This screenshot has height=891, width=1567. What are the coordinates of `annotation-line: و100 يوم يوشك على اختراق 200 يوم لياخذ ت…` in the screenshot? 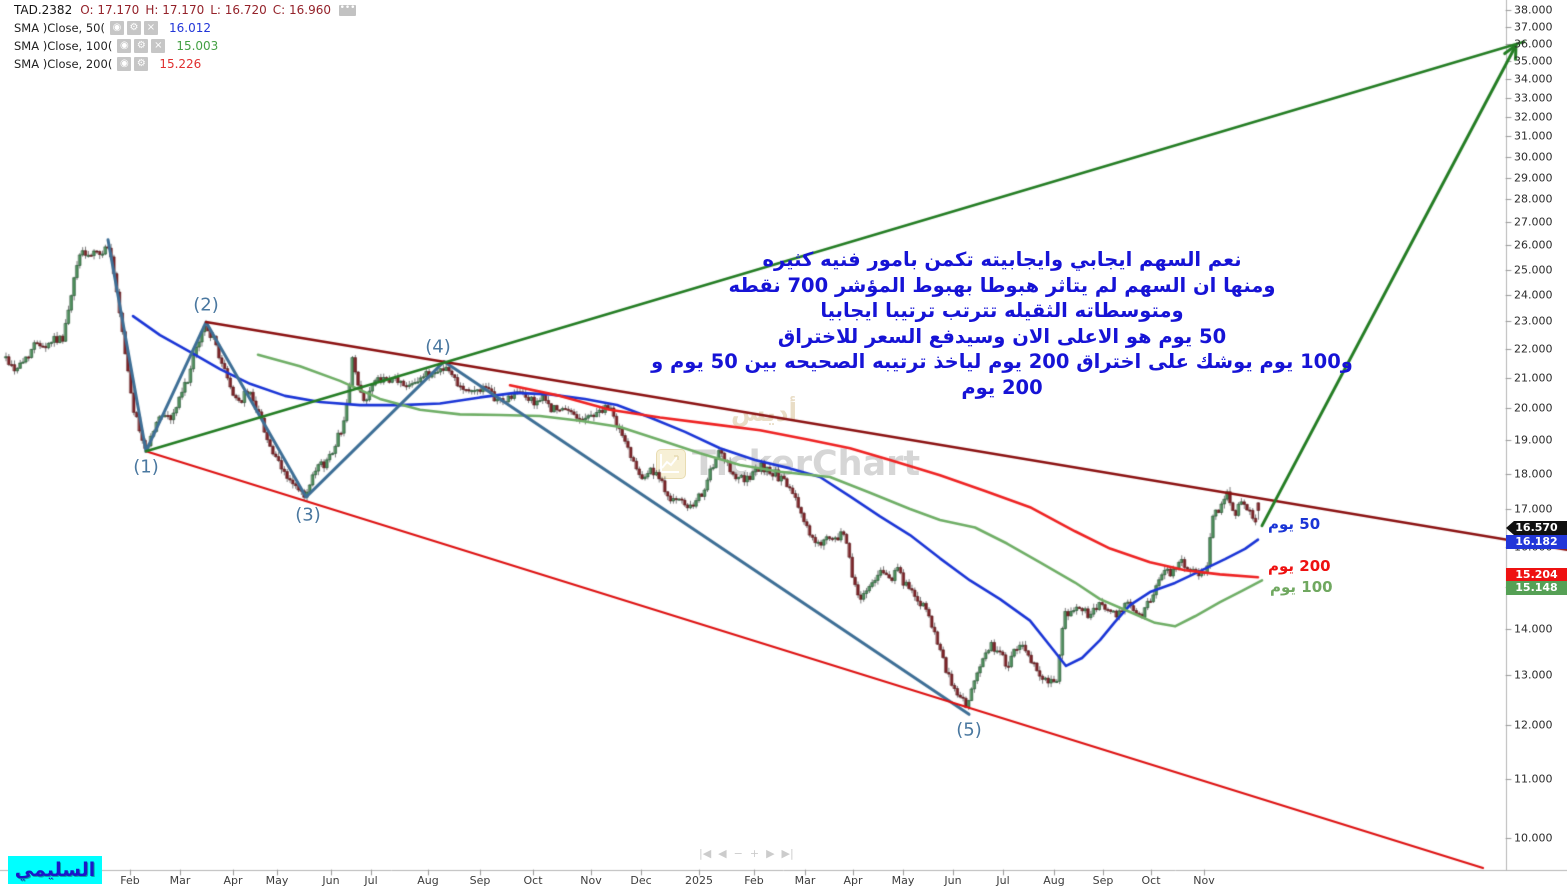 It's located at (1002, 374).